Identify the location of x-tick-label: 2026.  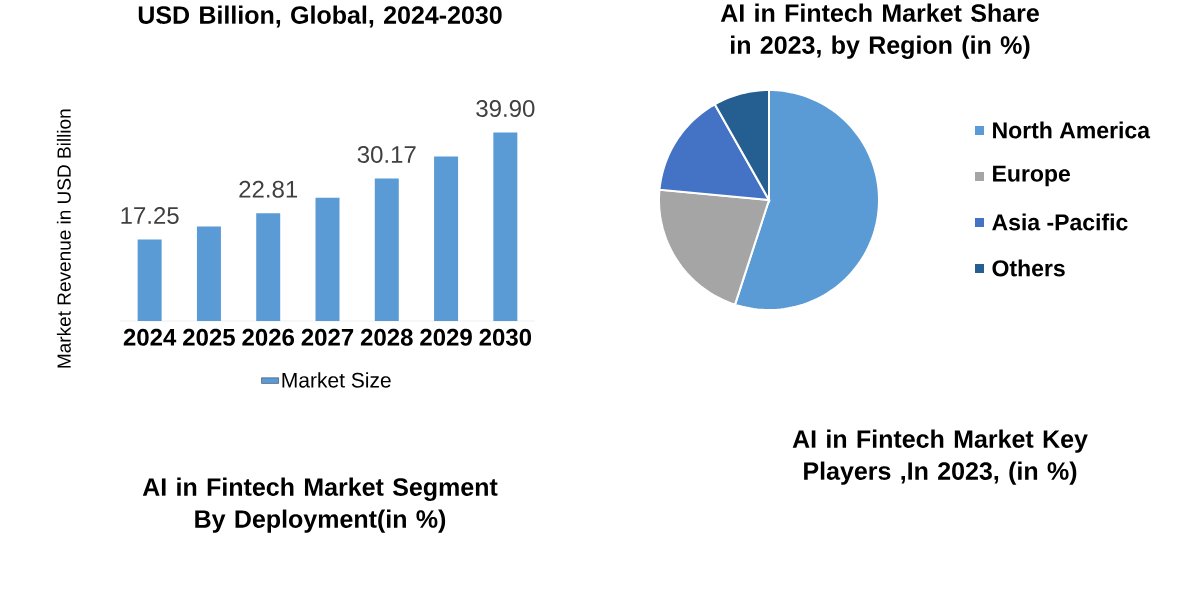
(268, 337).